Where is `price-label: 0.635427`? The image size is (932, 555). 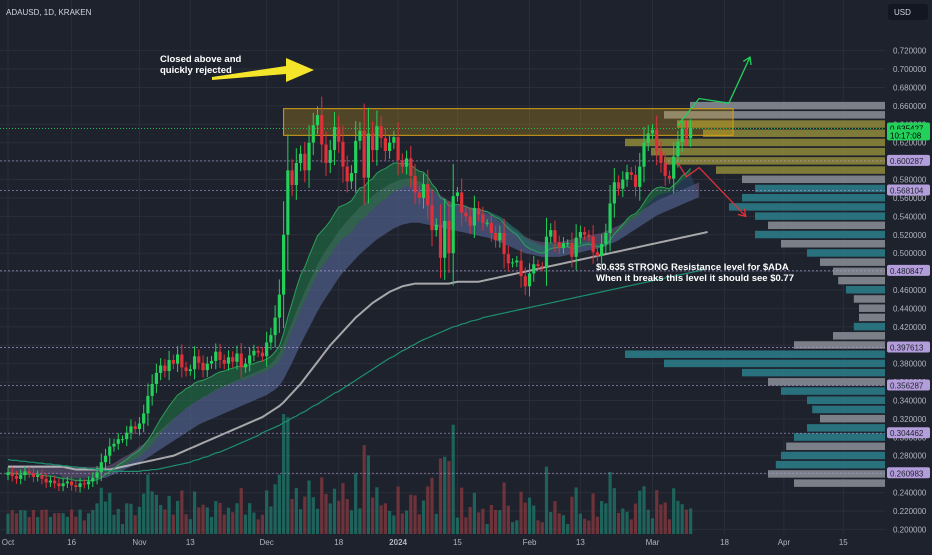
price-label: 0.635427 is located at coordinates (907, 129).